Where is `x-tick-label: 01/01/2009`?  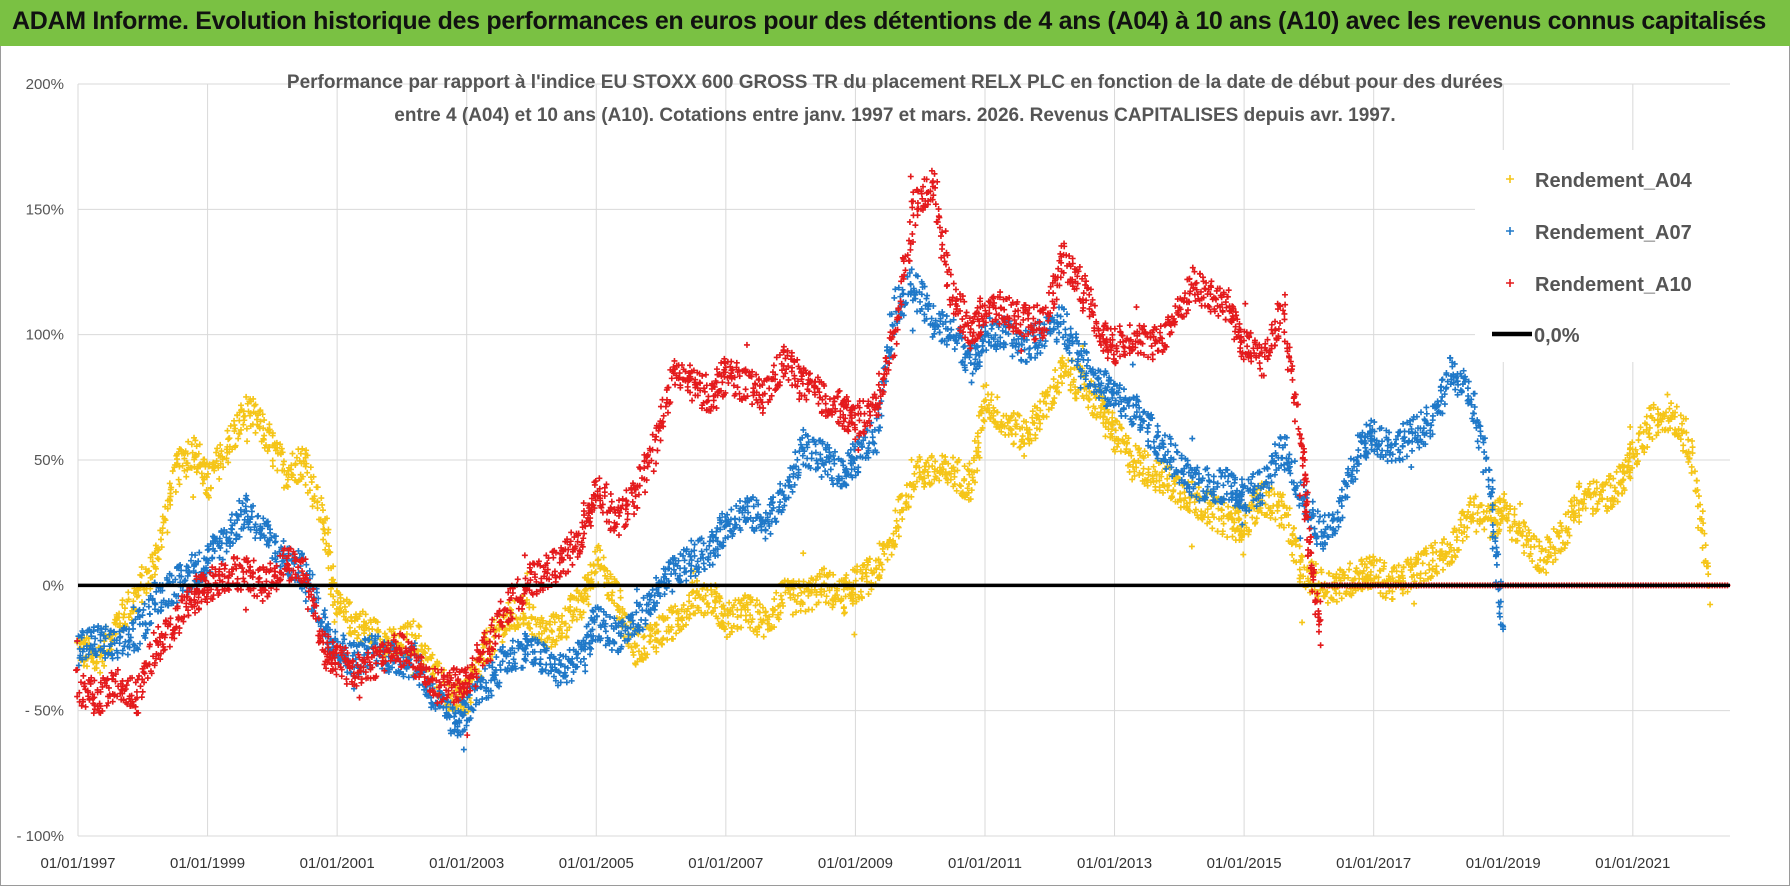 x-tick-label: 01/01/2009 is located at coordinates (855, 863).